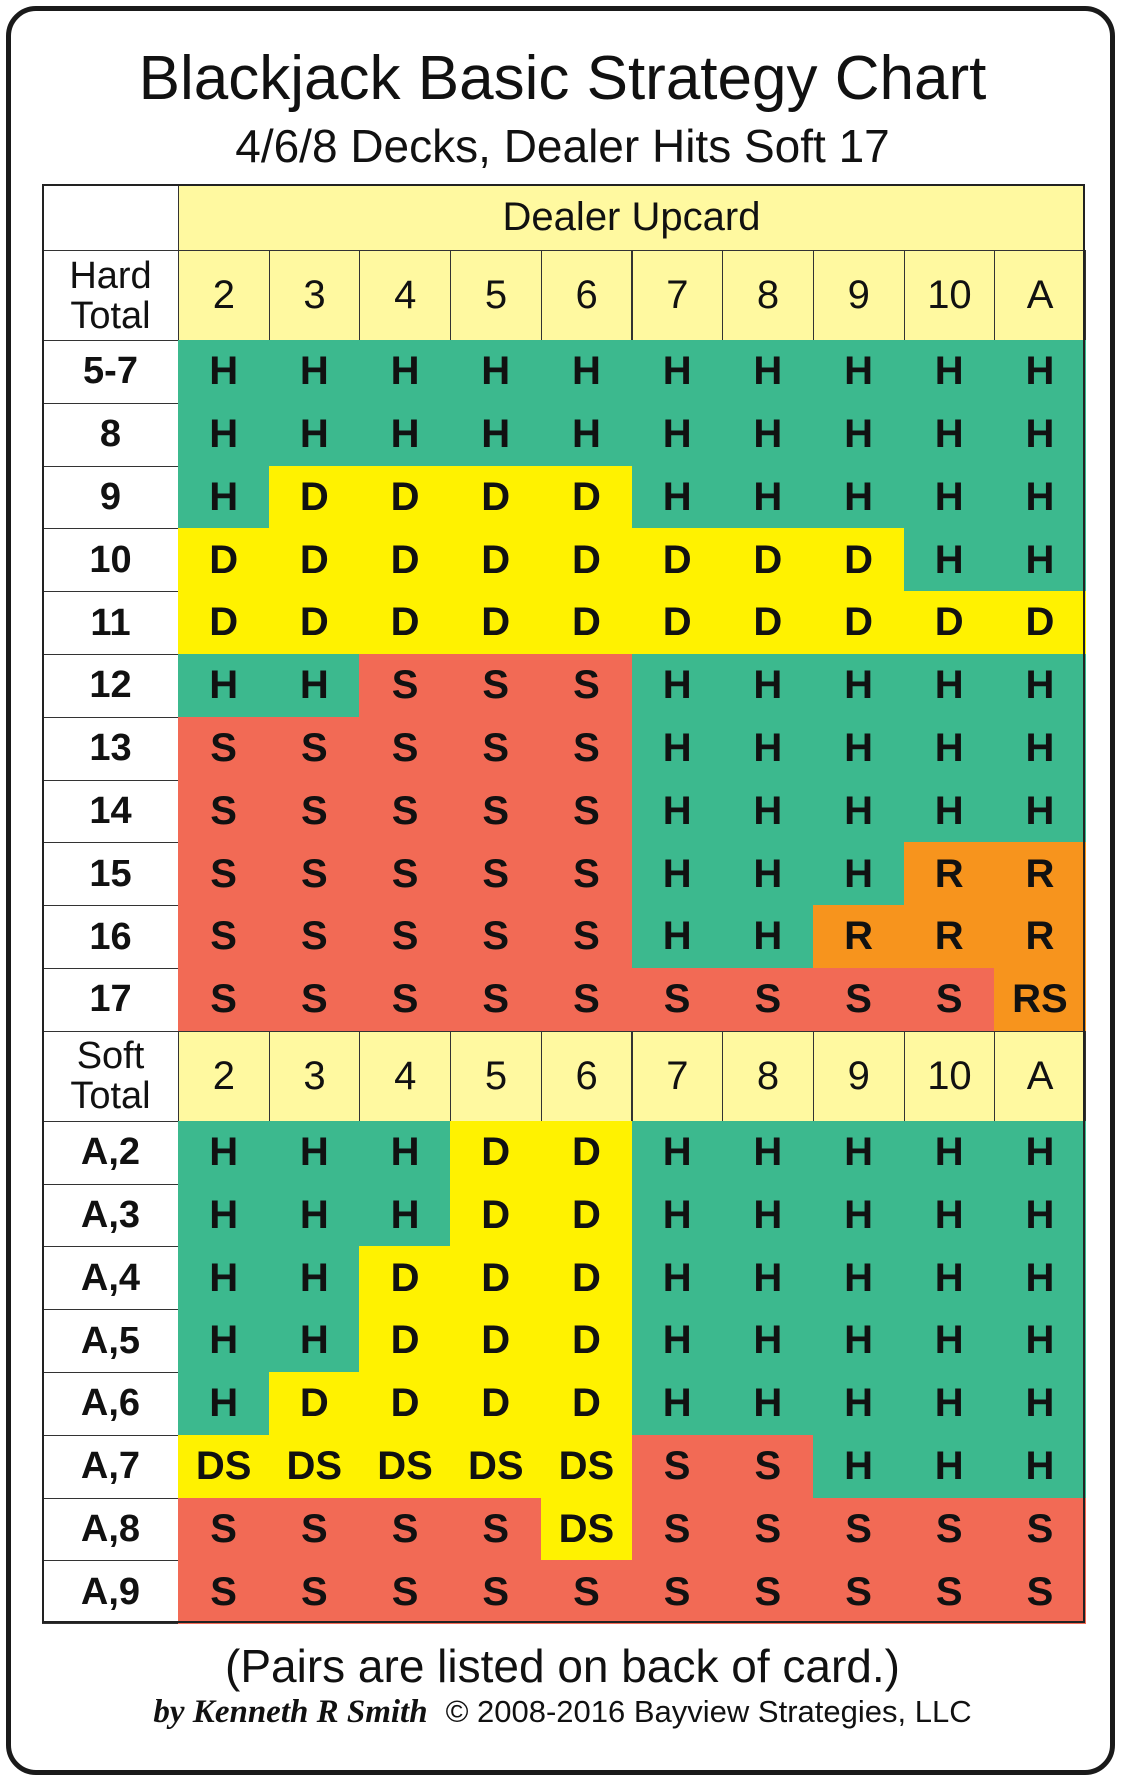  Describe the element at coordinates (110, 560) in the screenshot. I see `row-total: 10` at that location.